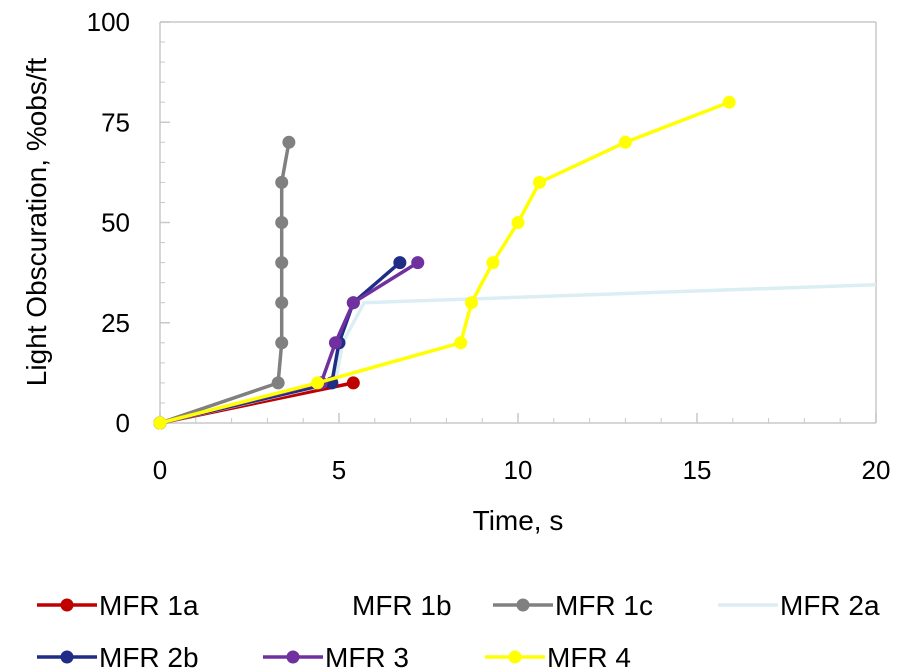  I want to click on legend-entry: MFR 1a, so click(118, 605).